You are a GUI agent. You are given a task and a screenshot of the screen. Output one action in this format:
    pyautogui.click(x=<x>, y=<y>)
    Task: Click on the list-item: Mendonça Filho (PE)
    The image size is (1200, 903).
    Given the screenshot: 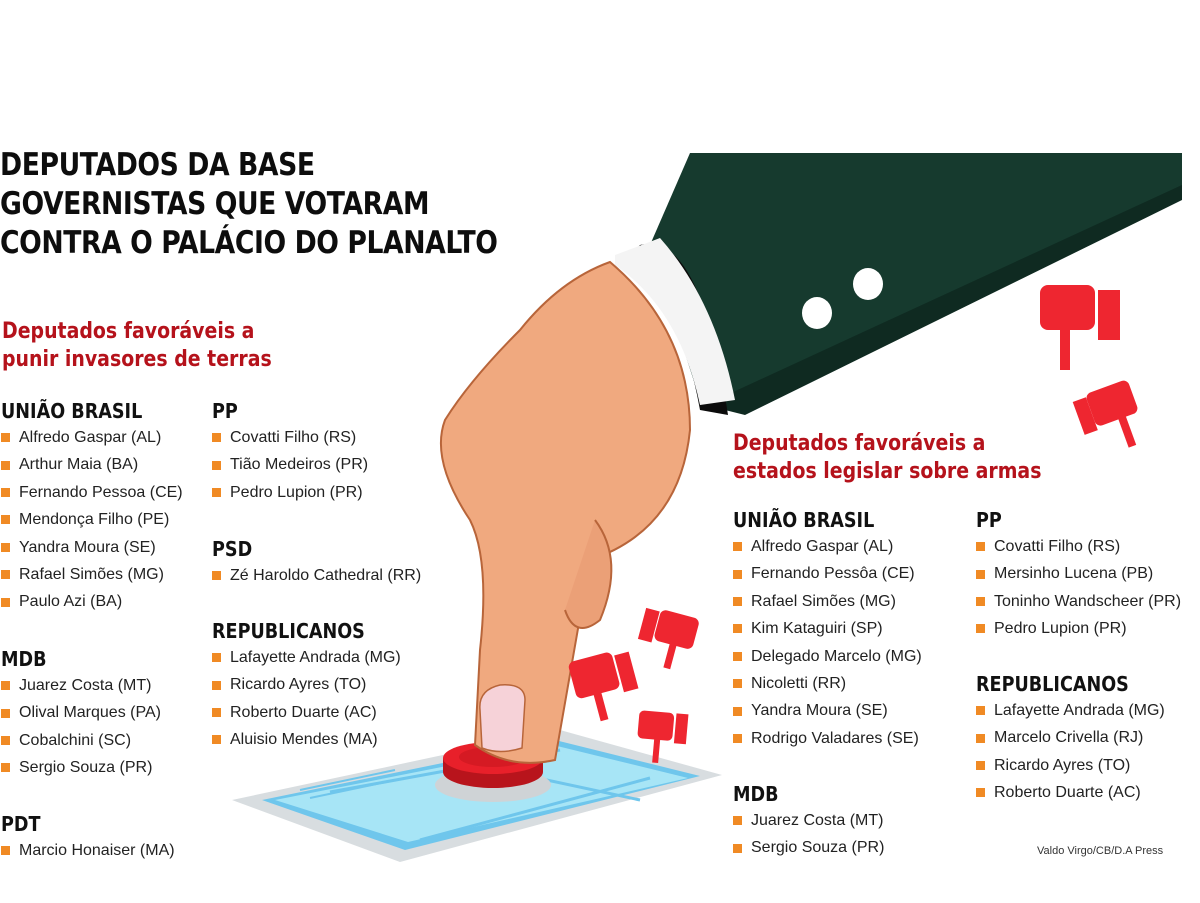 What is the action you would take?
    pyautogui.click(x=92, y=519)
    